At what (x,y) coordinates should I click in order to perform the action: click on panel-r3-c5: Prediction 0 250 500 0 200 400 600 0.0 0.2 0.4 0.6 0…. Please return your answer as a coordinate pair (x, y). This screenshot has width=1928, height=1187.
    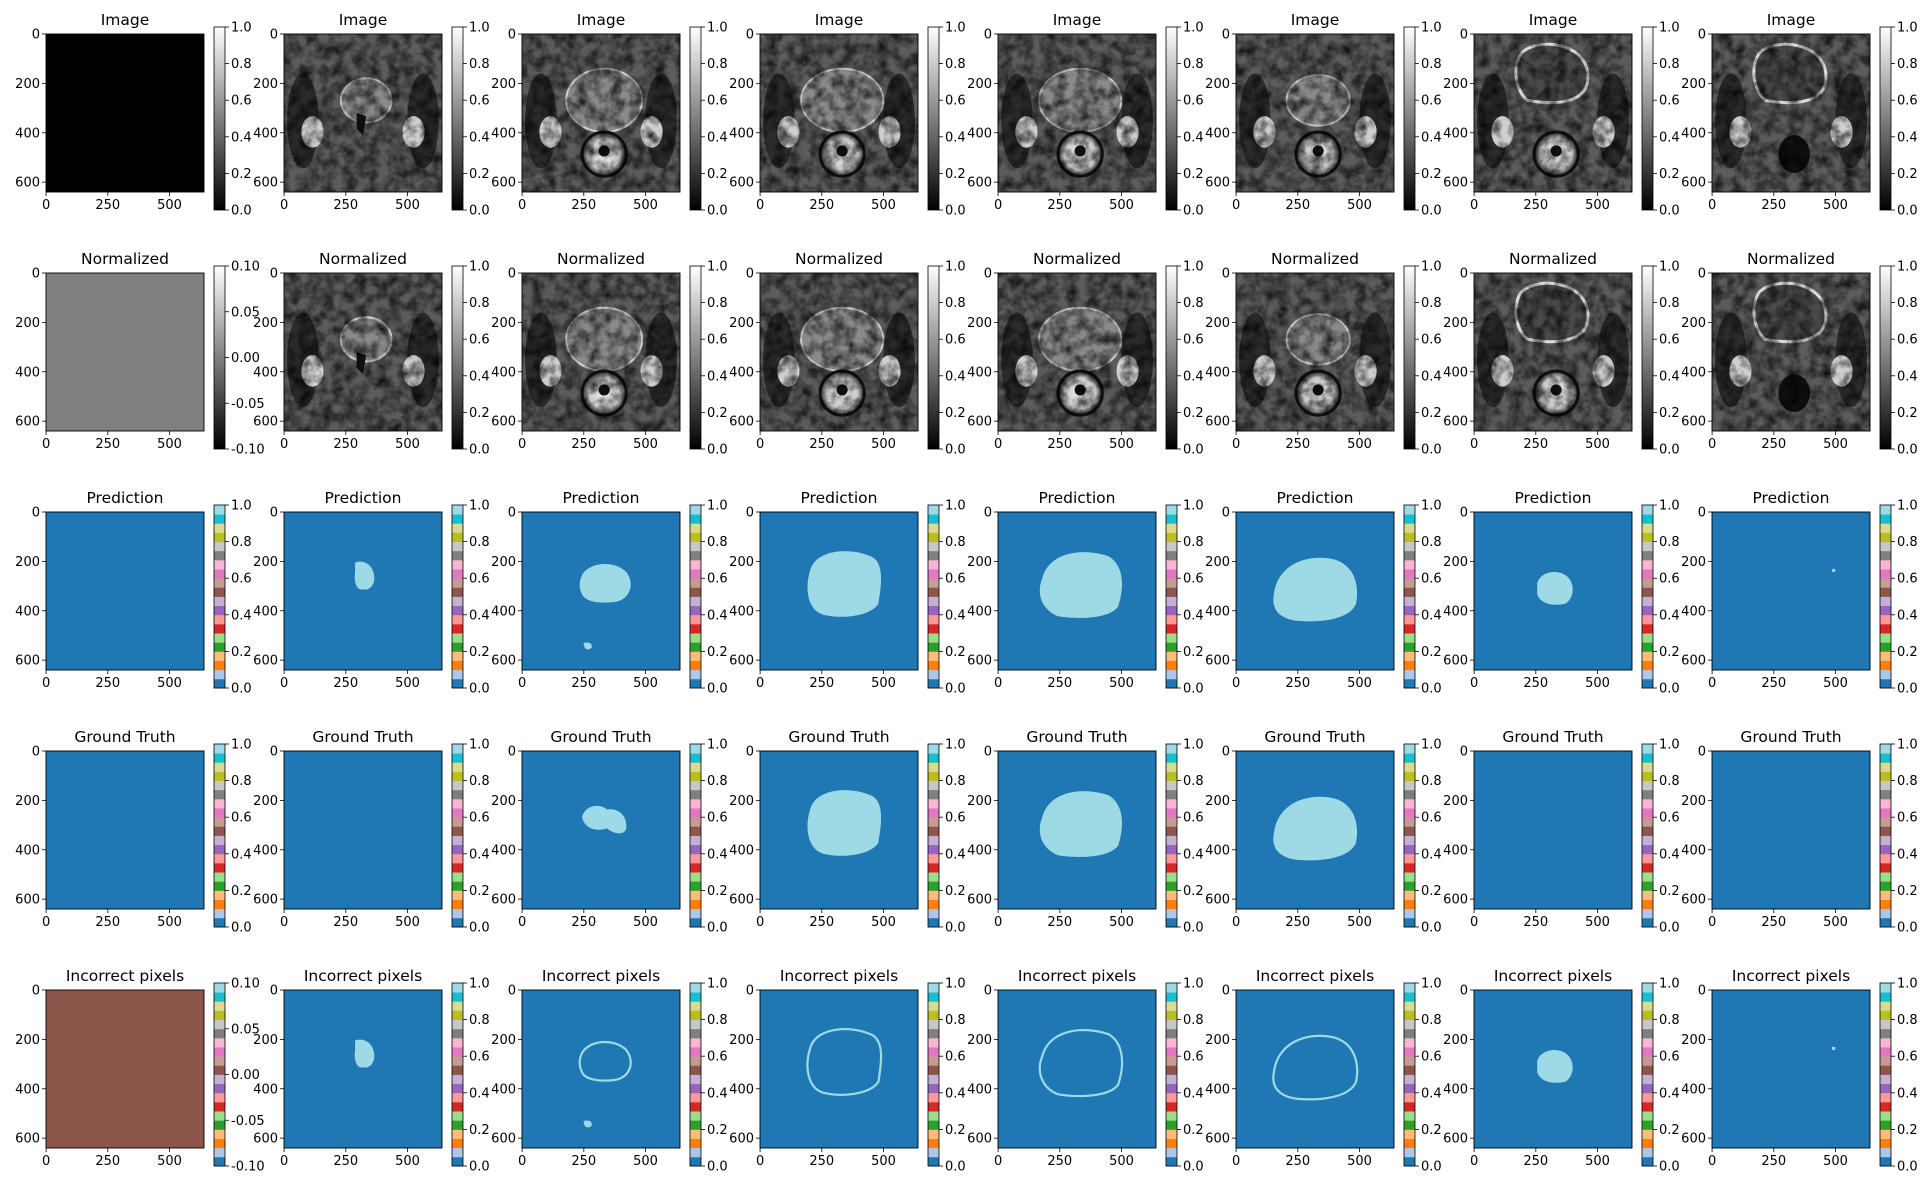
    Looking at the image, I should click on (1085, 593).